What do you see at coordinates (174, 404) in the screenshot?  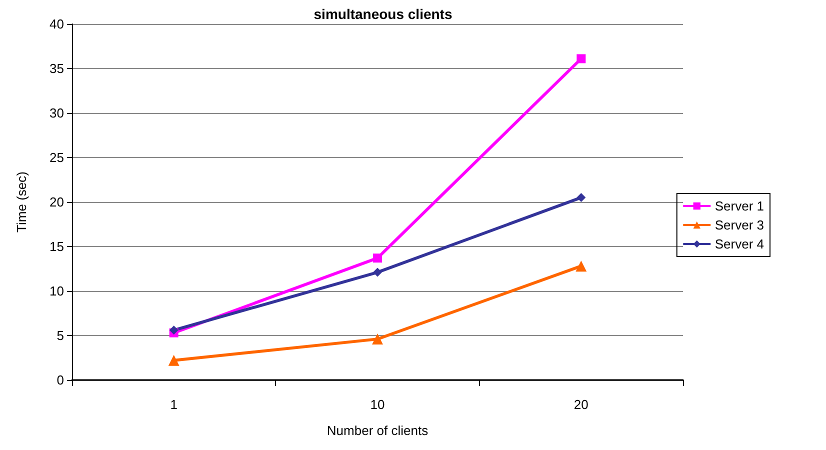 I see `x-tick-label: 1` at bounding box center [174, 404].